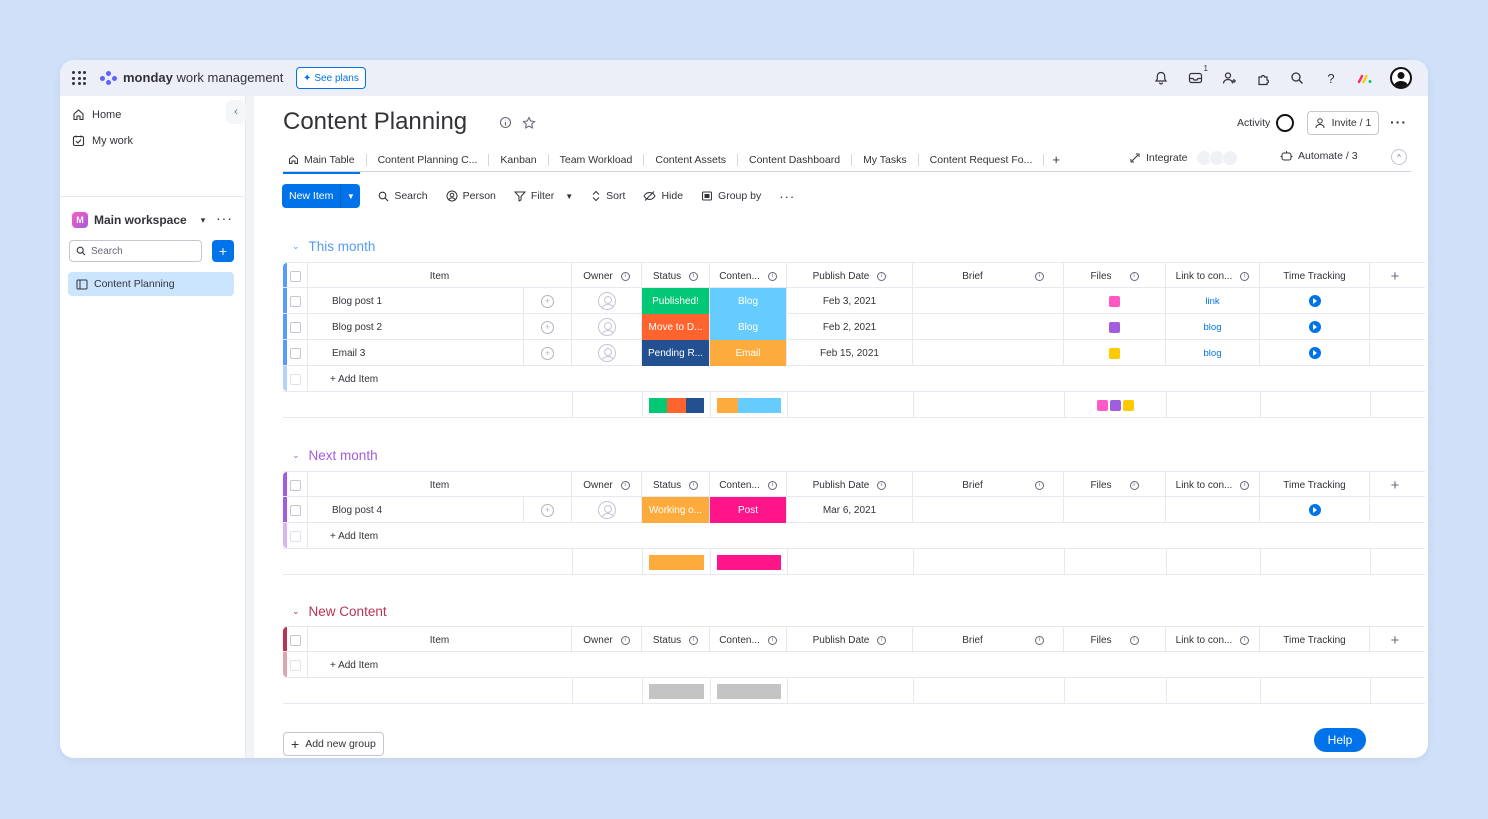  Describe the element at coordinates (676, 301) in the screenshot. I see `status-cell: Published!` at that location.